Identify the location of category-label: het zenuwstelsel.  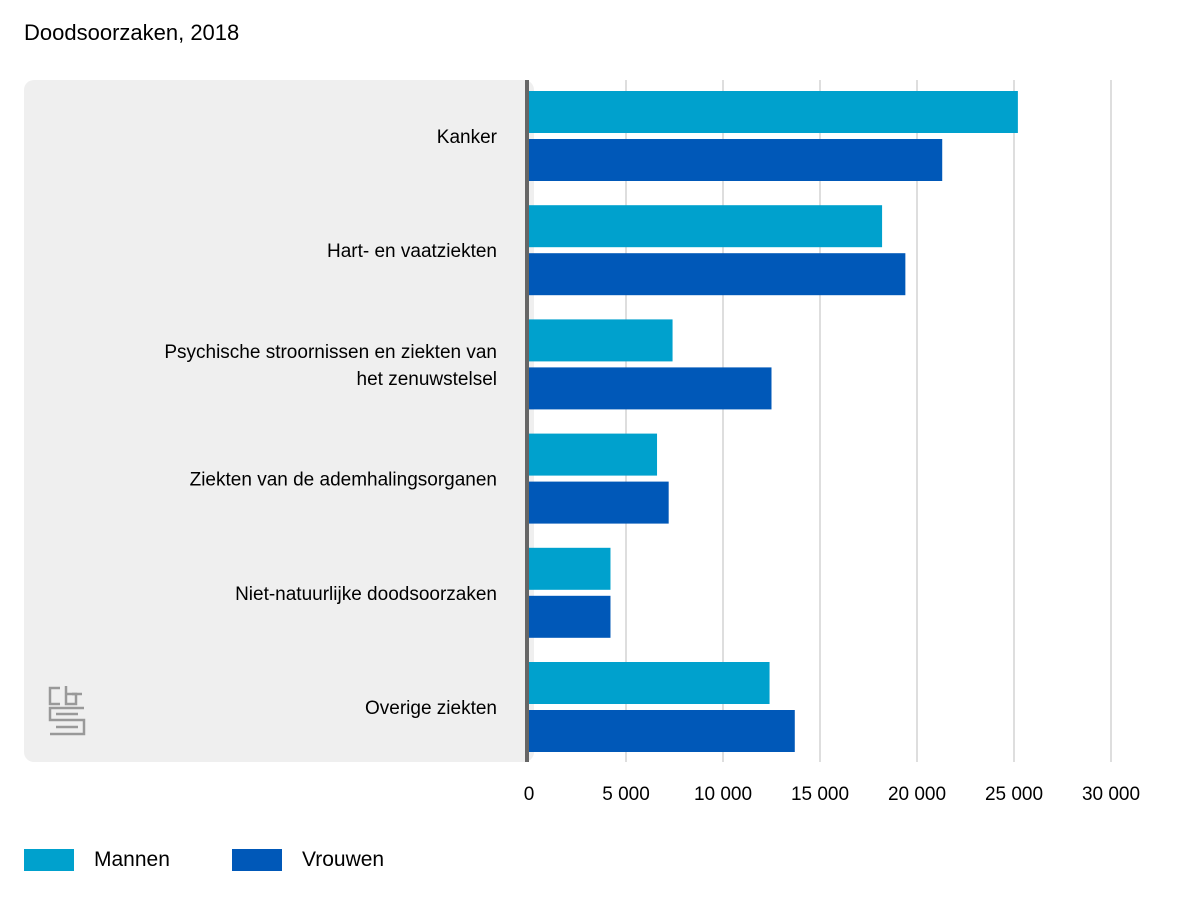
(427, 379).